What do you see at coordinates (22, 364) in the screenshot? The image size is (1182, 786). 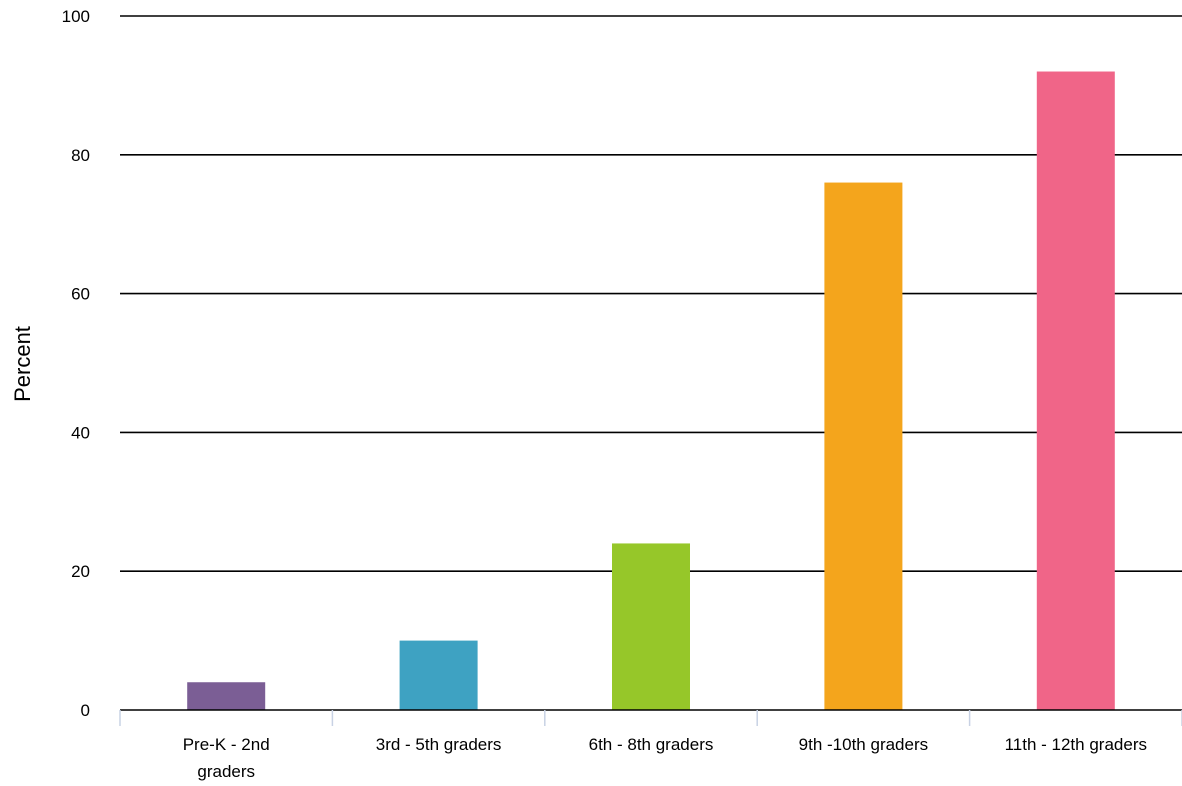 I see `y-axis-title: Percent` at bounding box center [22, 364].